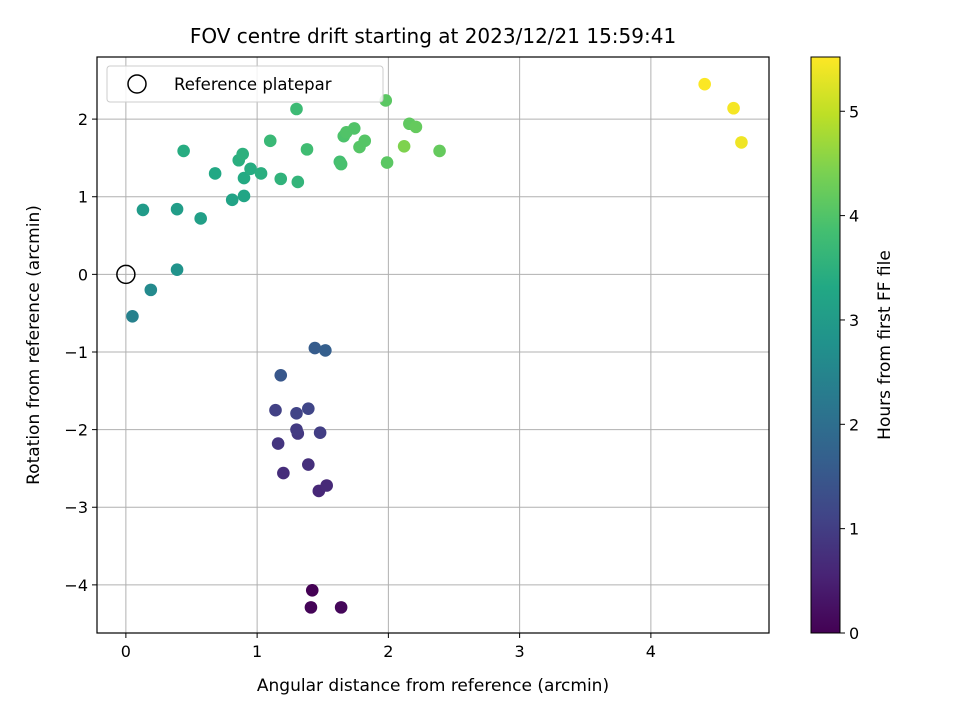 The height and width of the screenshot is (724, 960). Describe the element at coordinates (854, 111) in the screenshot. I see `colorbar-tick-label: 5` at that location.